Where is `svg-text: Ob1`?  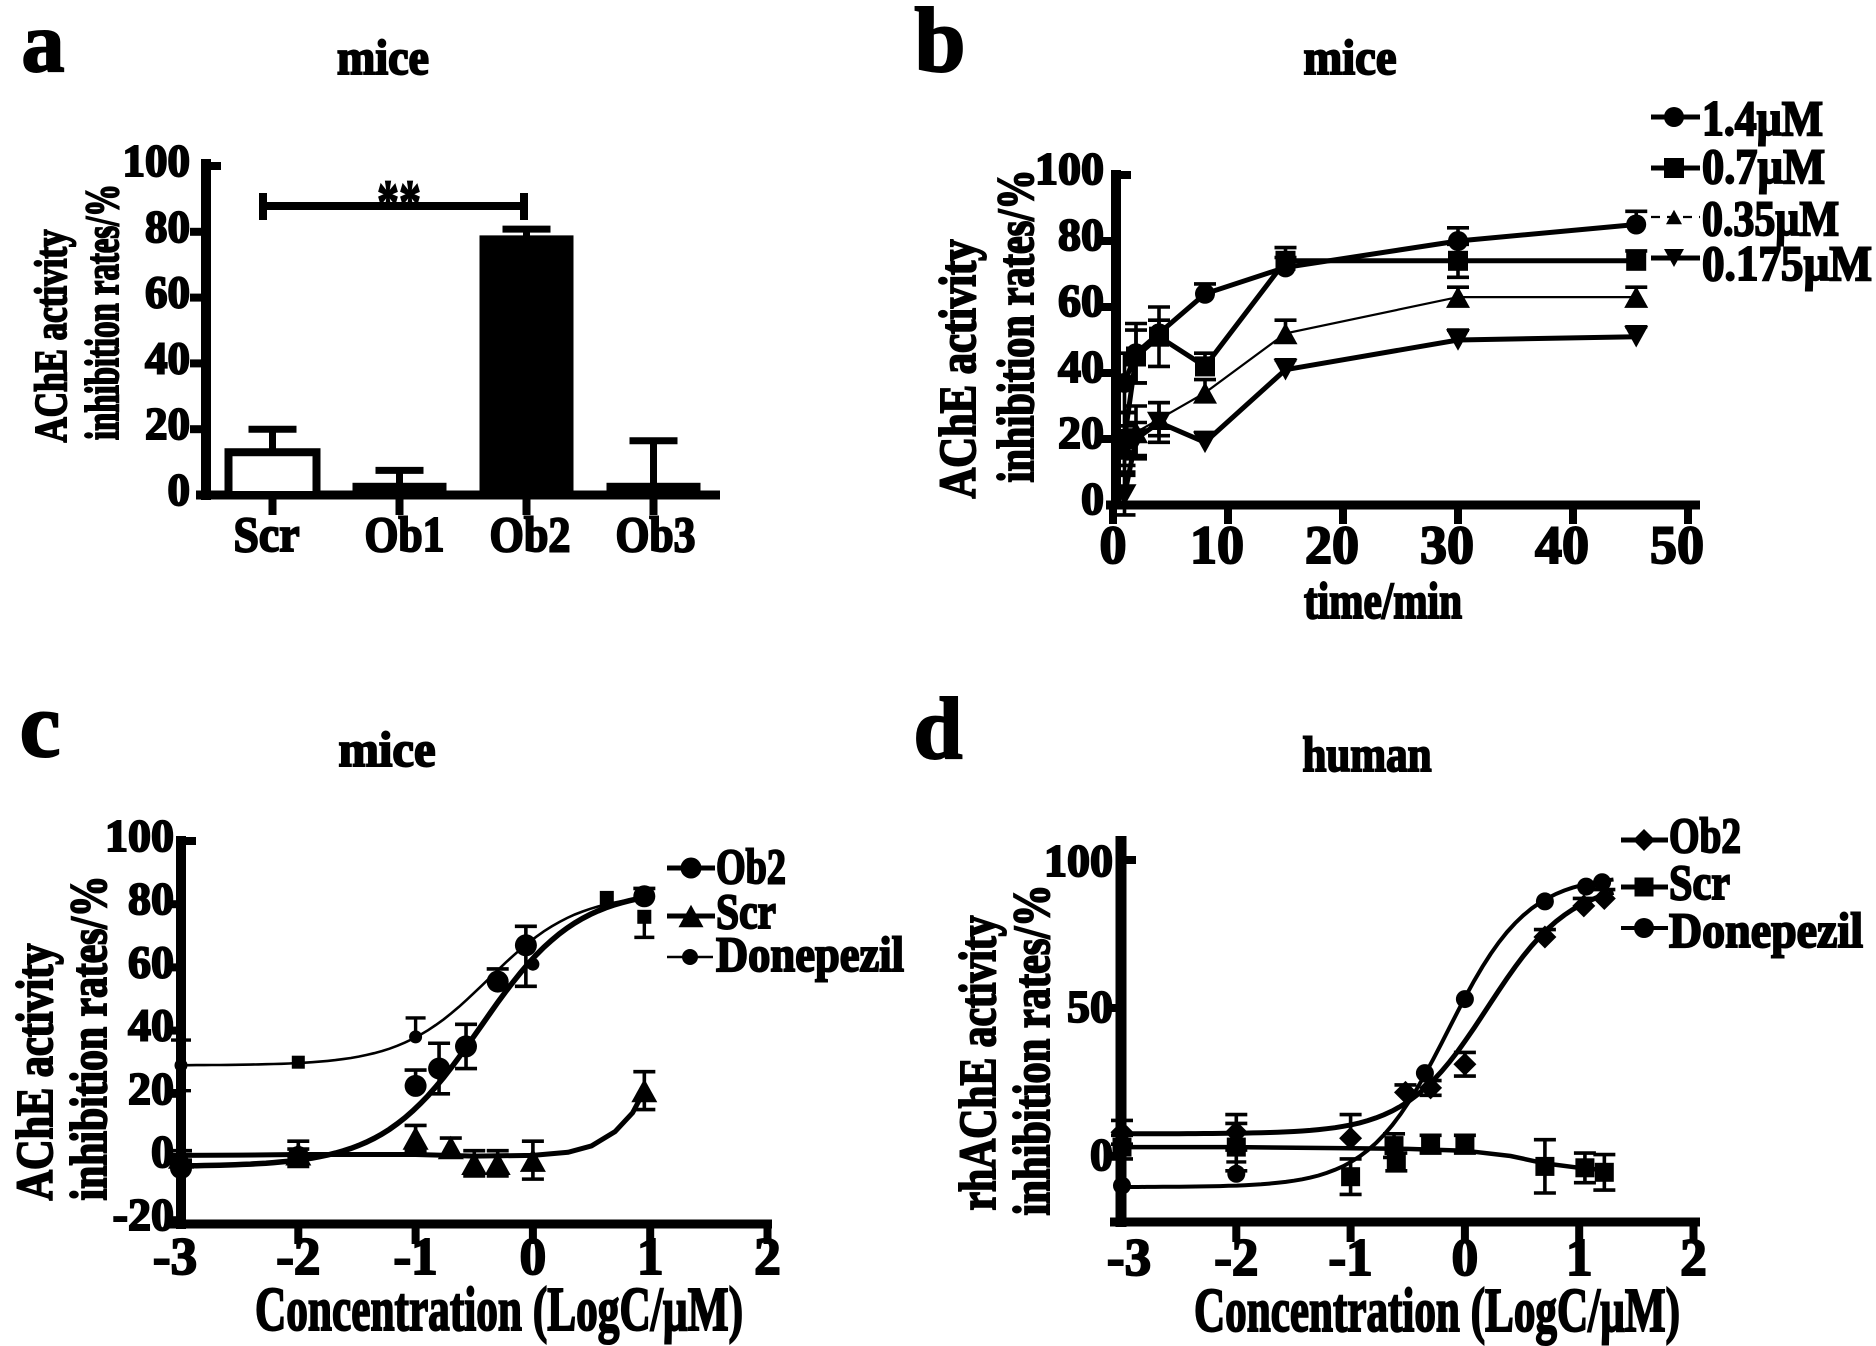
svg-text: Ob1 is located at coordinates (405, 534).